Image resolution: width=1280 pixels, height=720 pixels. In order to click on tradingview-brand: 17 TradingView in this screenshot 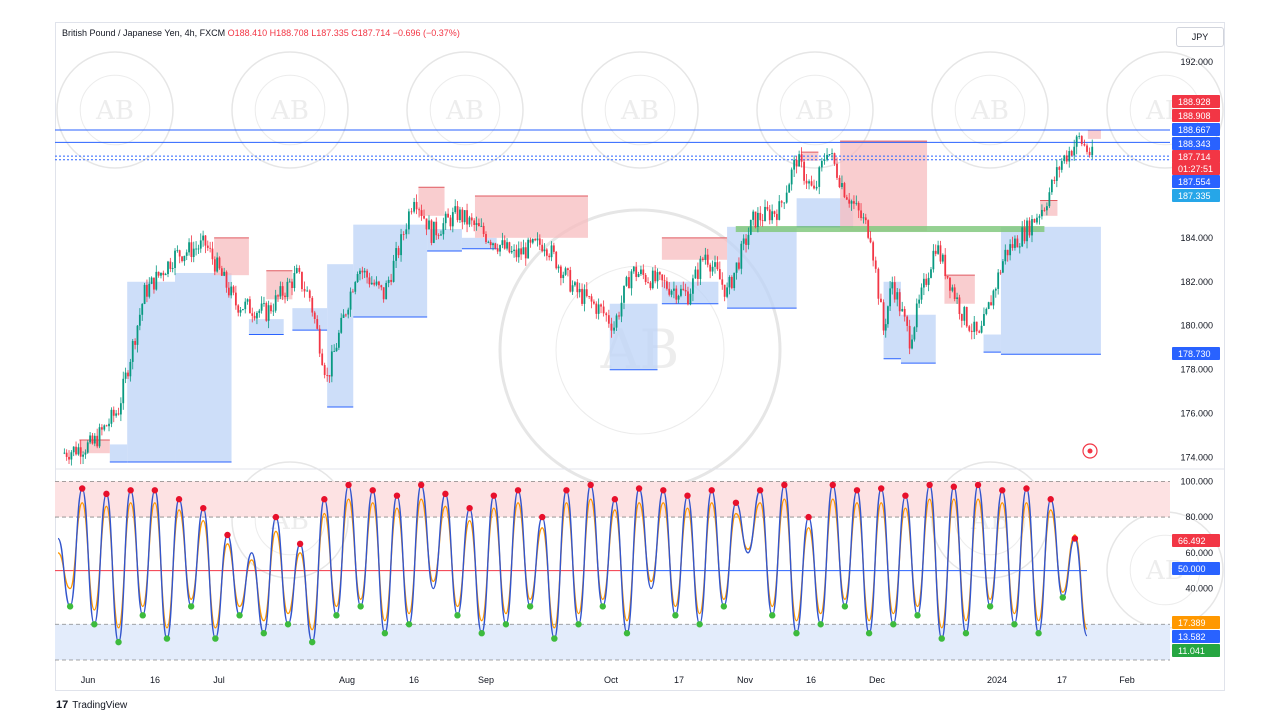, I will do `click(91, 705)`.